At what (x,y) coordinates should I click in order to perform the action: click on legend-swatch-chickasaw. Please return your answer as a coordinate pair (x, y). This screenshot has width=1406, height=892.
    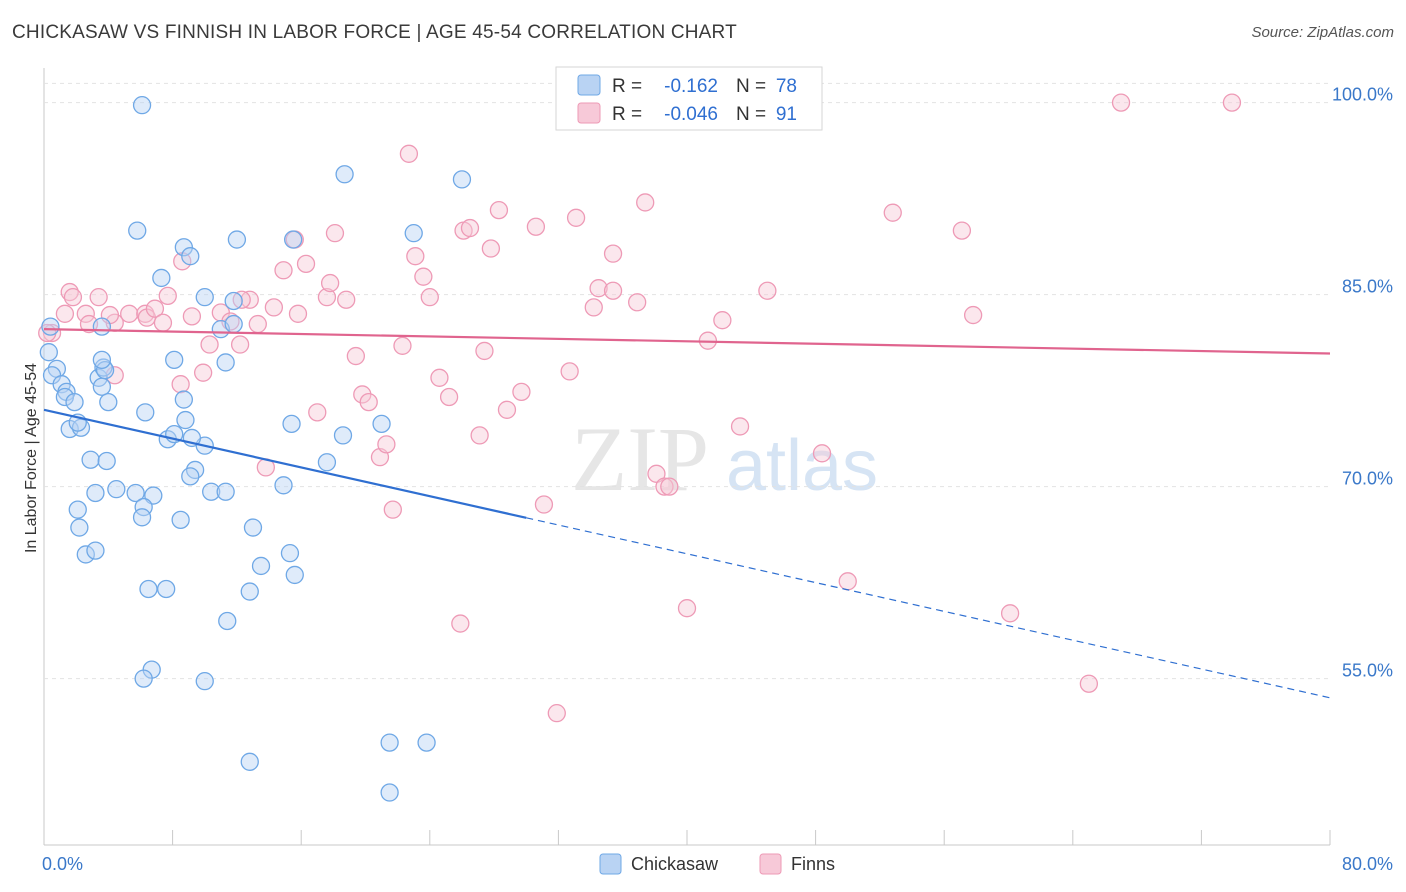
    Looking at the image, I should click on (589, 85).